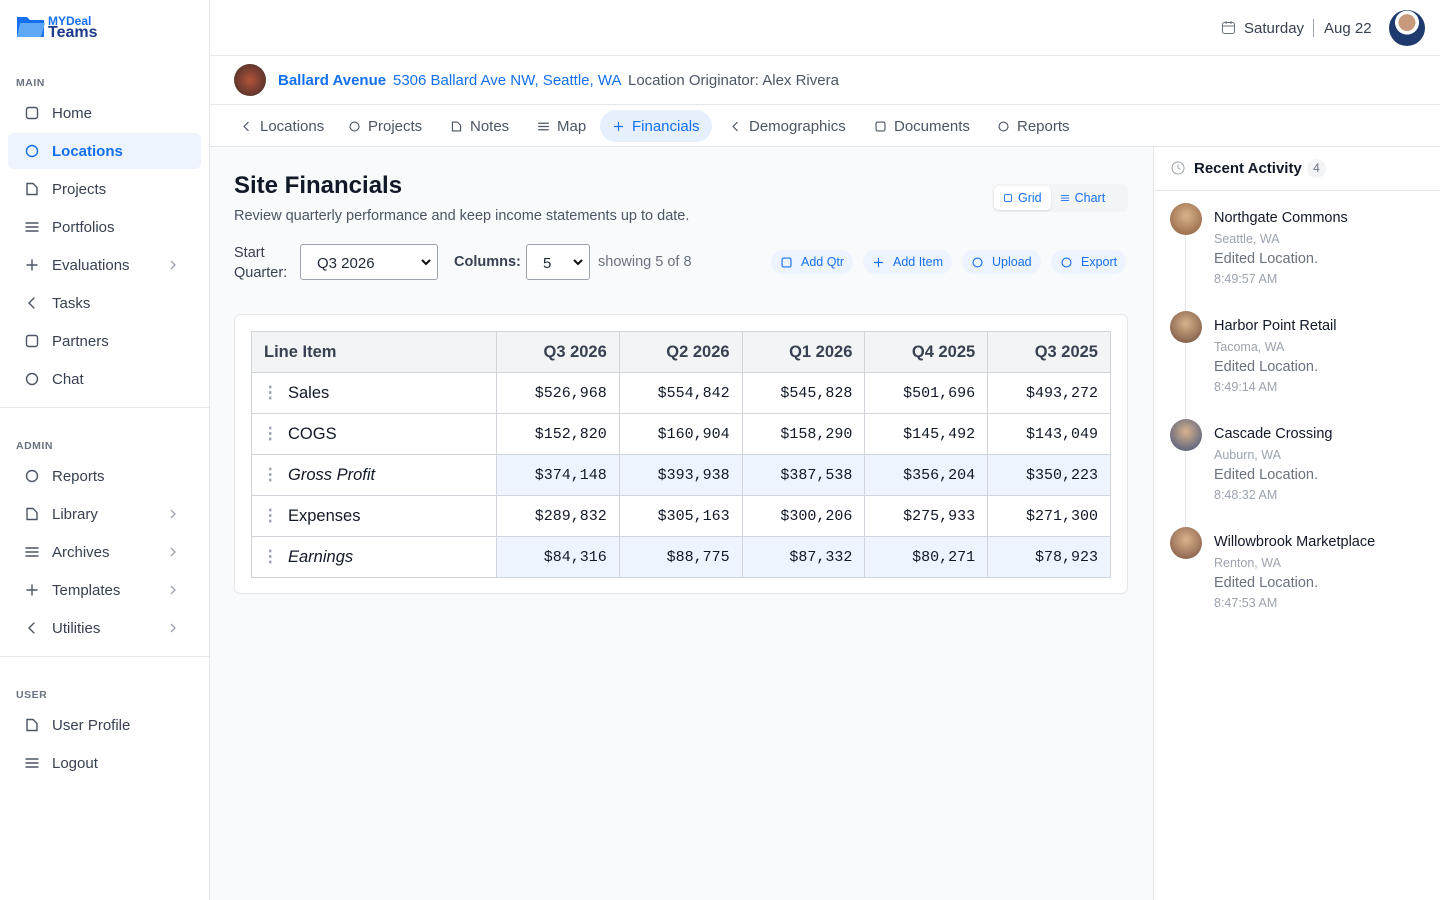 The width and height of the screenshot is (1440, 900). What do you see at coordinates (34, 446) in the screenshot?
I see `section-label: ADMIN` at bounding box center [34, 446].